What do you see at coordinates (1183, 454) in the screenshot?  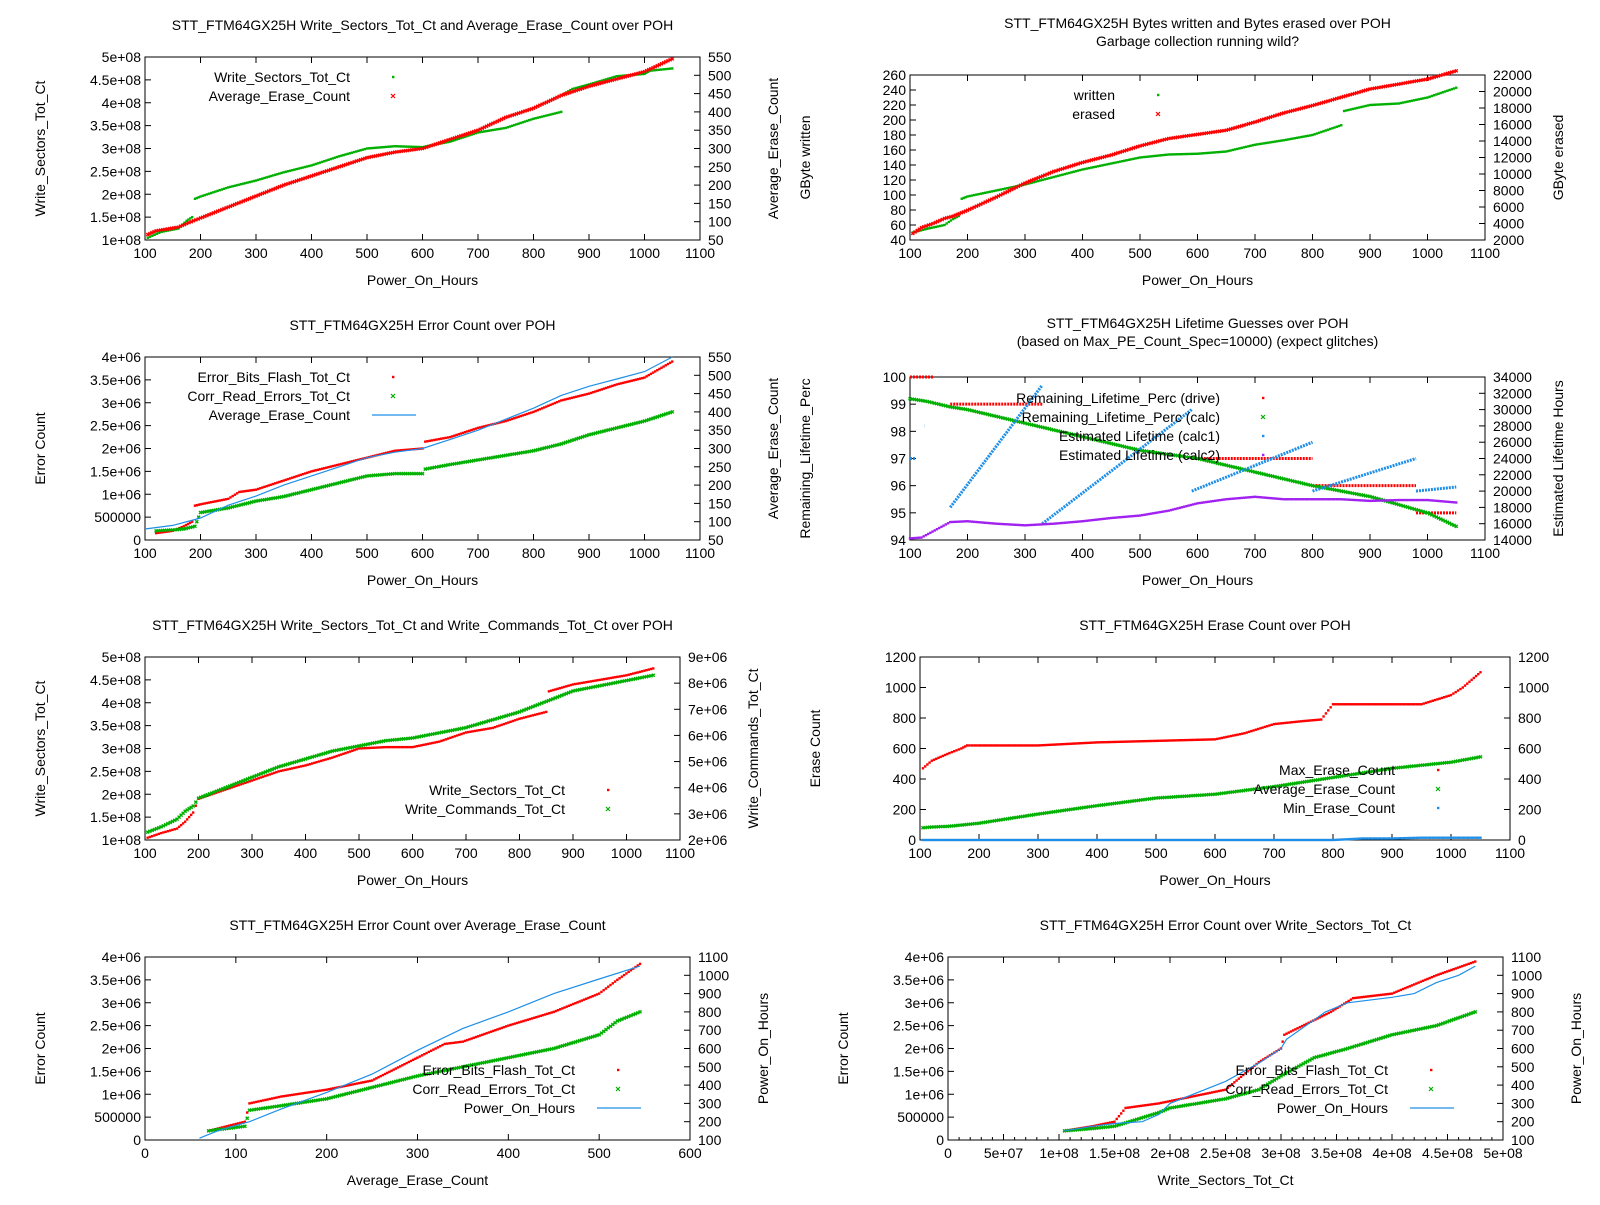 I see `series-estimated-lifetime-calc1-` at bounding box center [1183, 454].